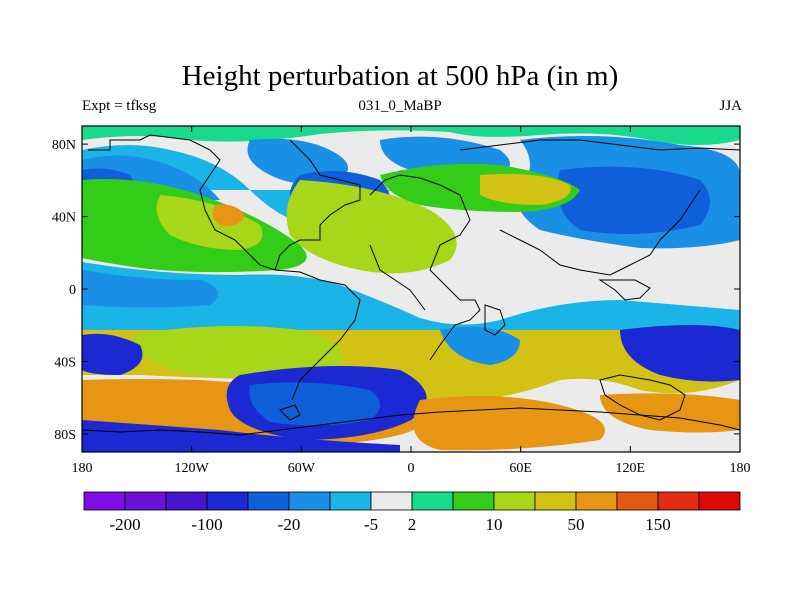 Image resolution: width=800 pixels, height=600 pixels. What do you see at coordinates (65, 362) in the screenshot?
I see `lat-tick-label: 40S` at bounding box center [65, 362].